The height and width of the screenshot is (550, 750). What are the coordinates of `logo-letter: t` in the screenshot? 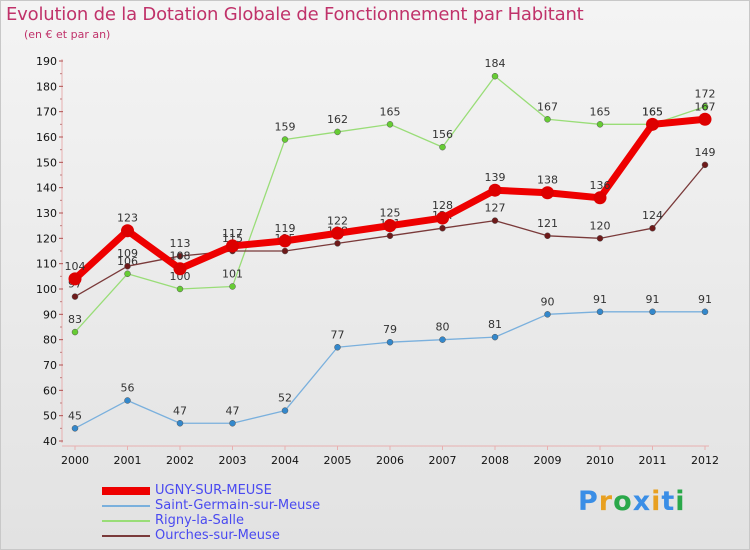 It's located at (668, 501).